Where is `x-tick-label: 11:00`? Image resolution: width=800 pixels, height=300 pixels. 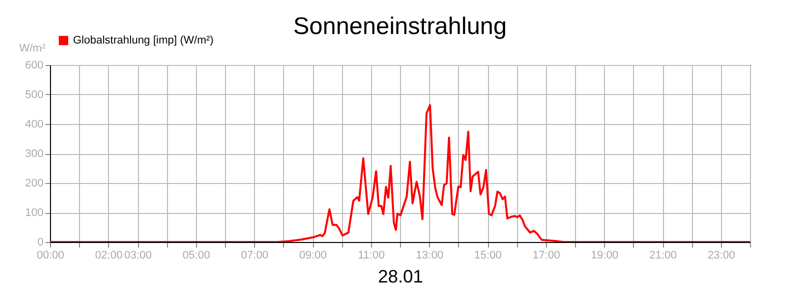
x-tick-label: 11:00 is located at coordinates (371, 256).